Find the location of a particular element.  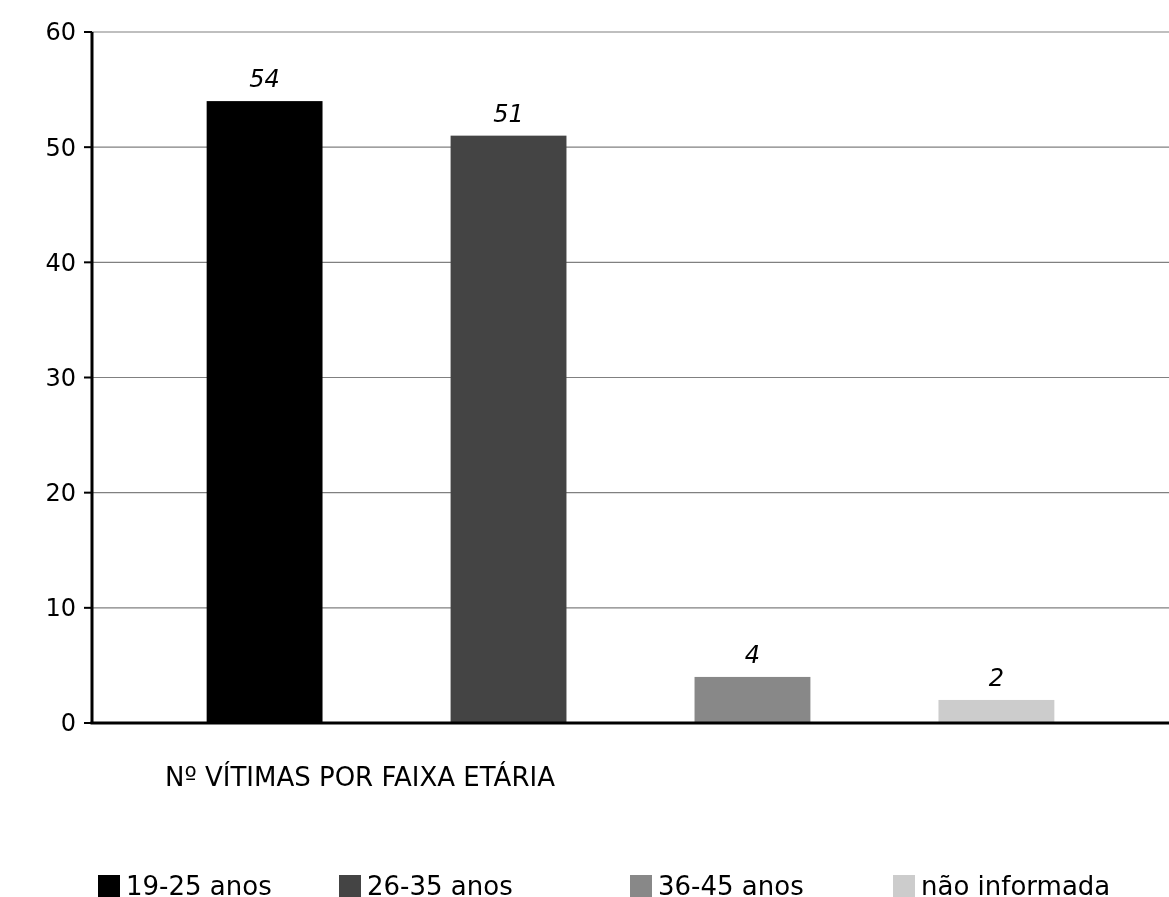

y-tick-label: 0 is located at coordinates (68, 723).